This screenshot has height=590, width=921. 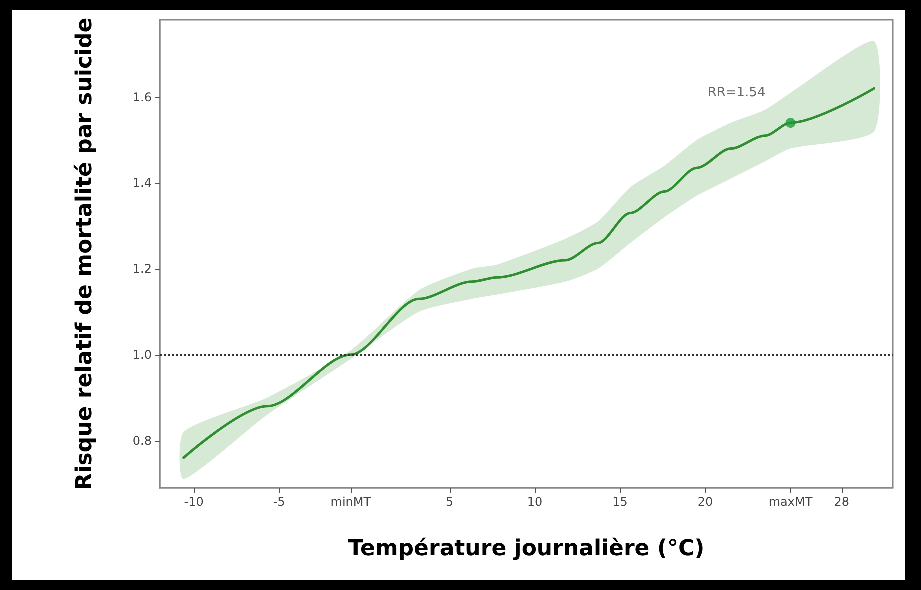 What do you see at coordinates (620, 502) in the screenshot?
I see `x-tick-label: 15` at bounding box center [620, 502].